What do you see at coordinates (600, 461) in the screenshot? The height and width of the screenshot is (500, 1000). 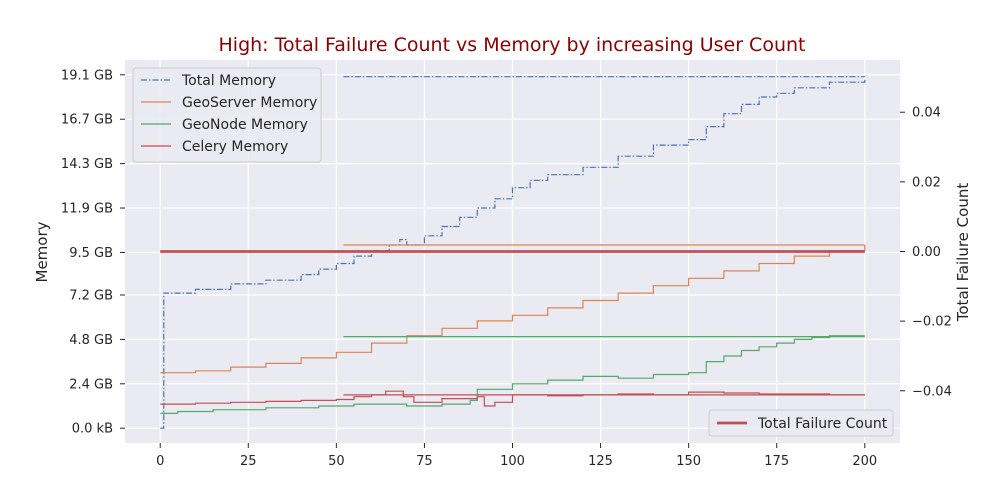 I see `x-tick-label: 125` at bounding box center [600, 461].